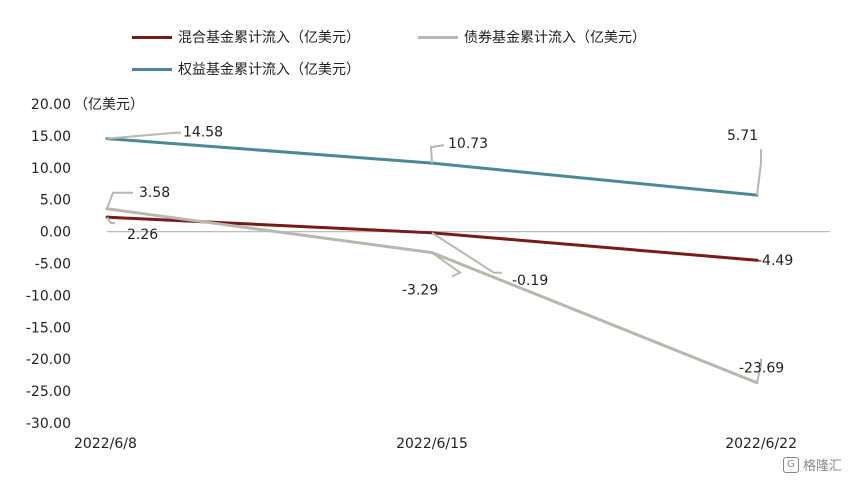  I want to click on y-tick-label: 10.00, so click(51, 169).